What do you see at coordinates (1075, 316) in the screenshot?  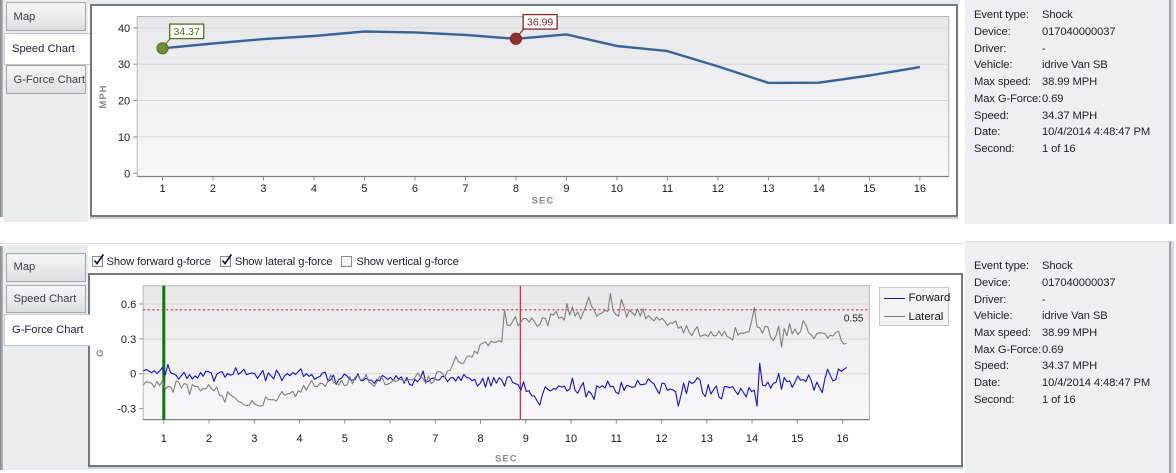 I see `detail-value: idrive Van SB` at bounding box center [1075, 316].